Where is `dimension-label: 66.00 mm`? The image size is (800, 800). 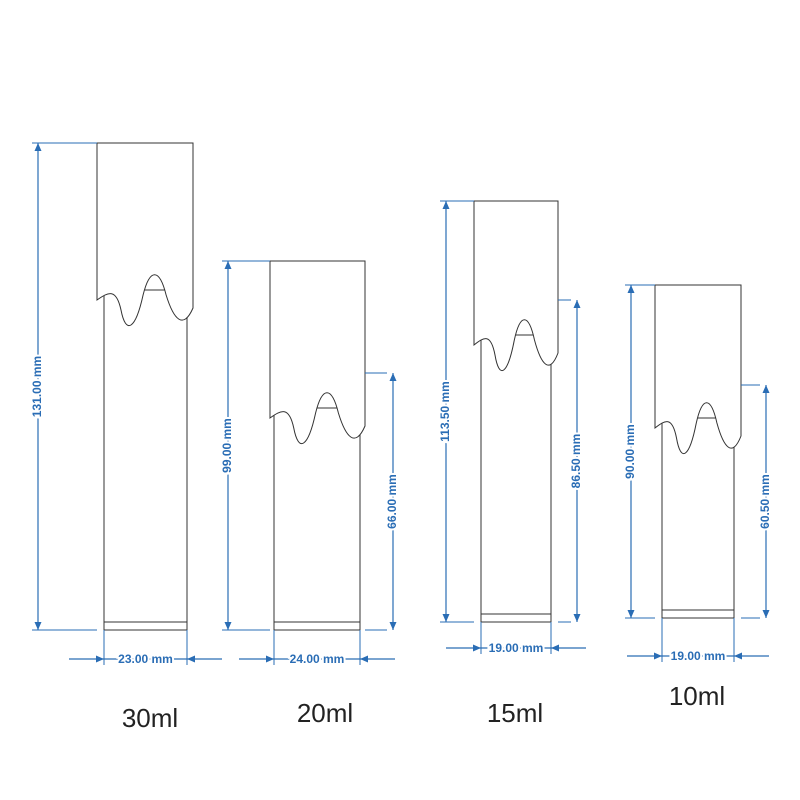 dimension-label: 66.00 mm is located at coordinates (392, 501).